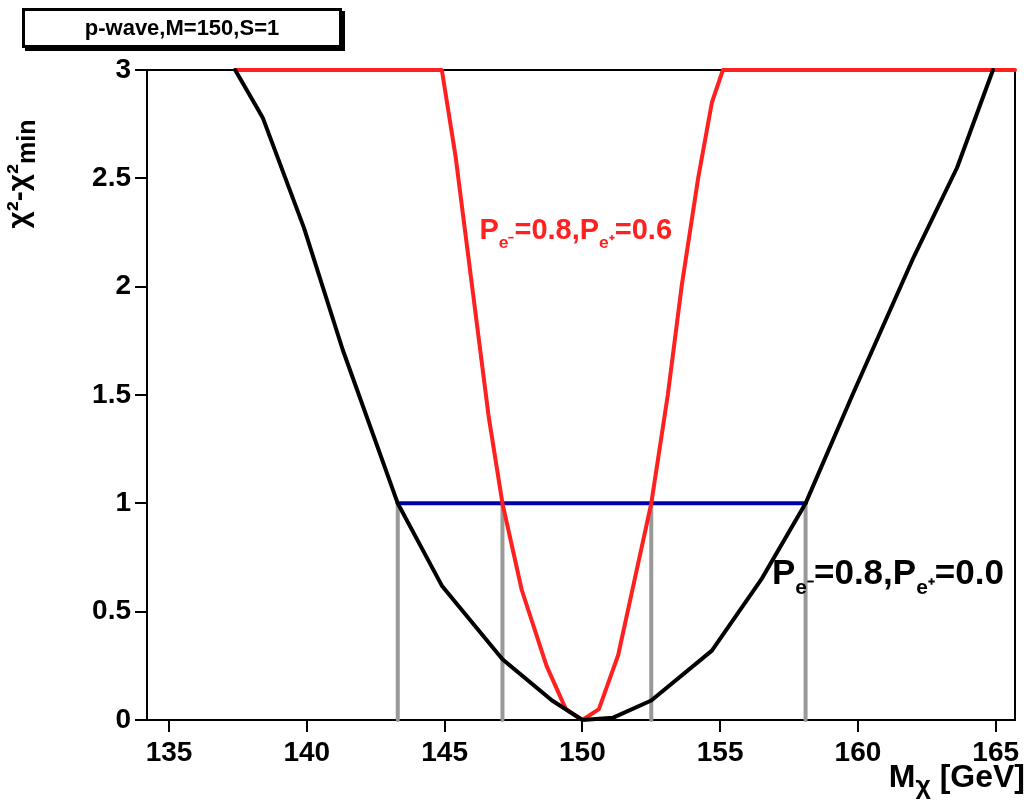 The height and width of the screenshot is (809, 1031). What do you see at coordinates (444, 751) in the screenshot?
I see `x-tick-label: 145` at bounding box center [444, 751].